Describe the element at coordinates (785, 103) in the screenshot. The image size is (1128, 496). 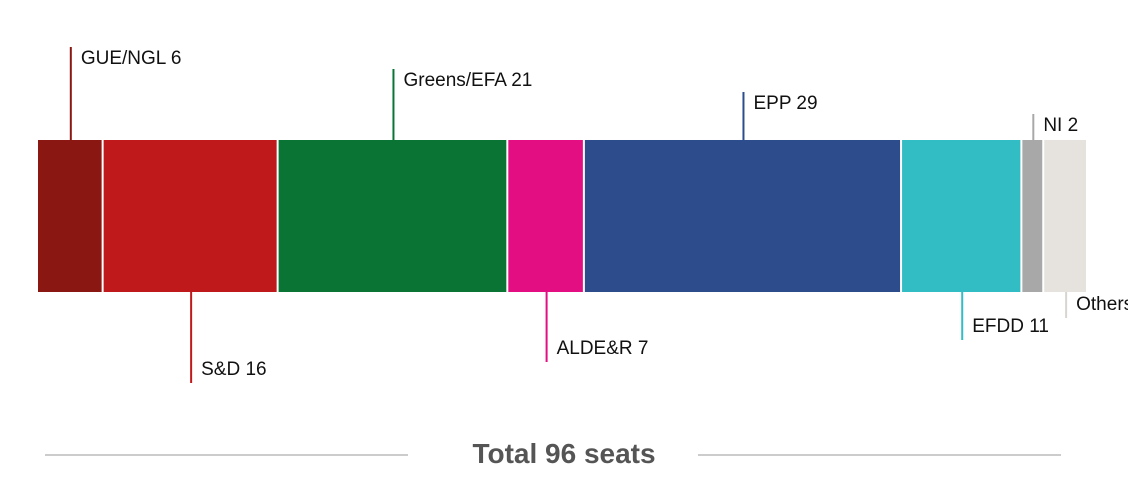
I see `label-epp: EPP 29` at that location.